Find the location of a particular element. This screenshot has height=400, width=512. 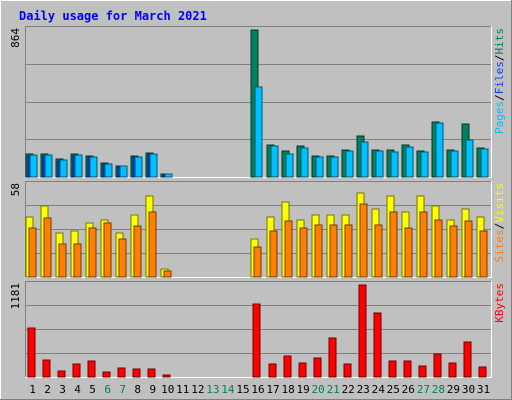

x-label-day-24: 24 is located at coordinates (379, 389).